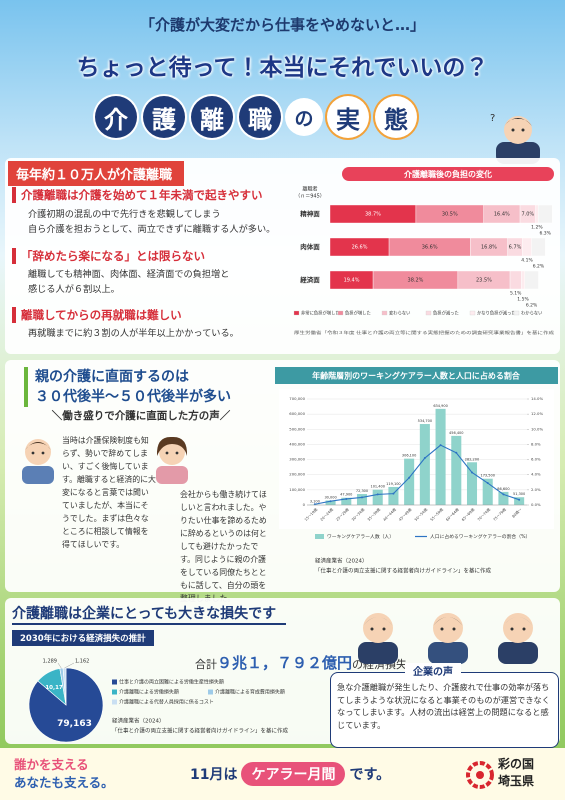 This screenshot has height=800, width=565. I want to click on data-label: 30.5%, so click(450, 215).